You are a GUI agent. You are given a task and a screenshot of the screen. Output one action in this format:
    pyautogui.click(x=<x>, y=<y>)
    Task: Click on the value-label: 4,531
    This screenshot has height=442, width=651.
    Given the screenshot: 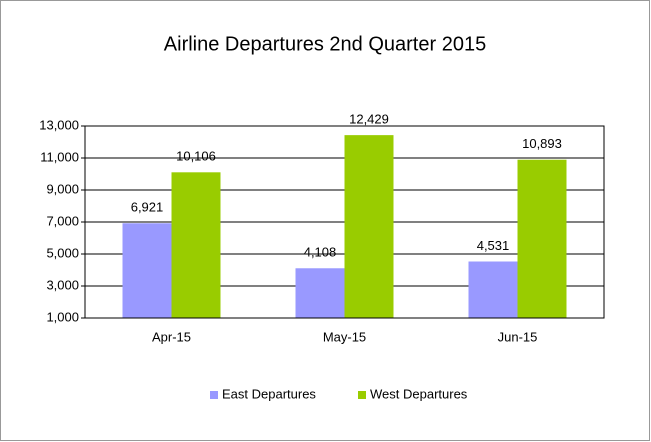 What is the action you would take?
    pyautogui.click(x=493, y=245)
    